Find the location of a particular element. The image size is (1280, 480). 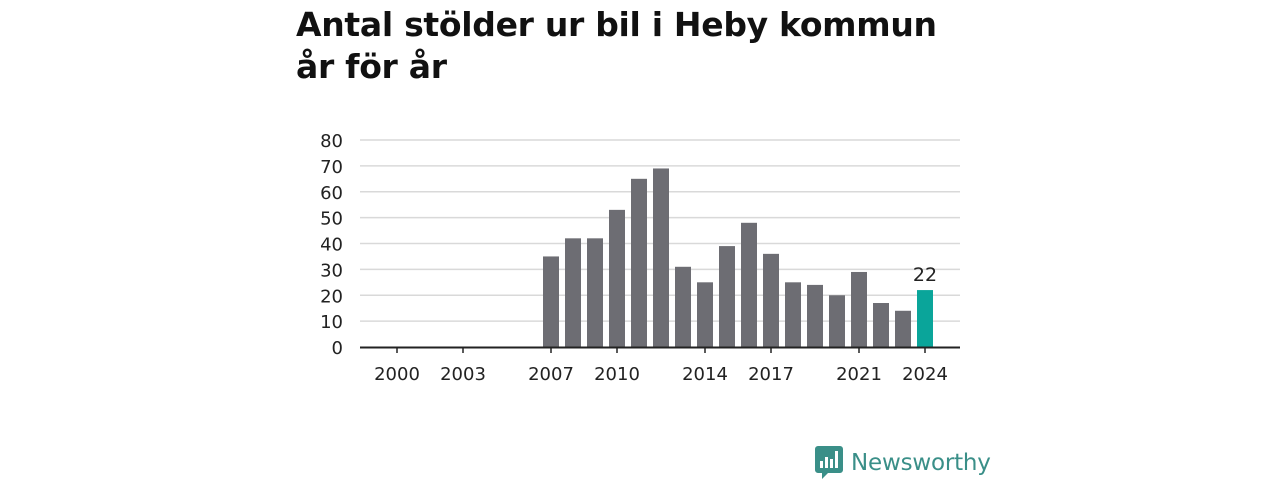

x-tick-label-2010: 2010 is located at coordinates (617, 374).